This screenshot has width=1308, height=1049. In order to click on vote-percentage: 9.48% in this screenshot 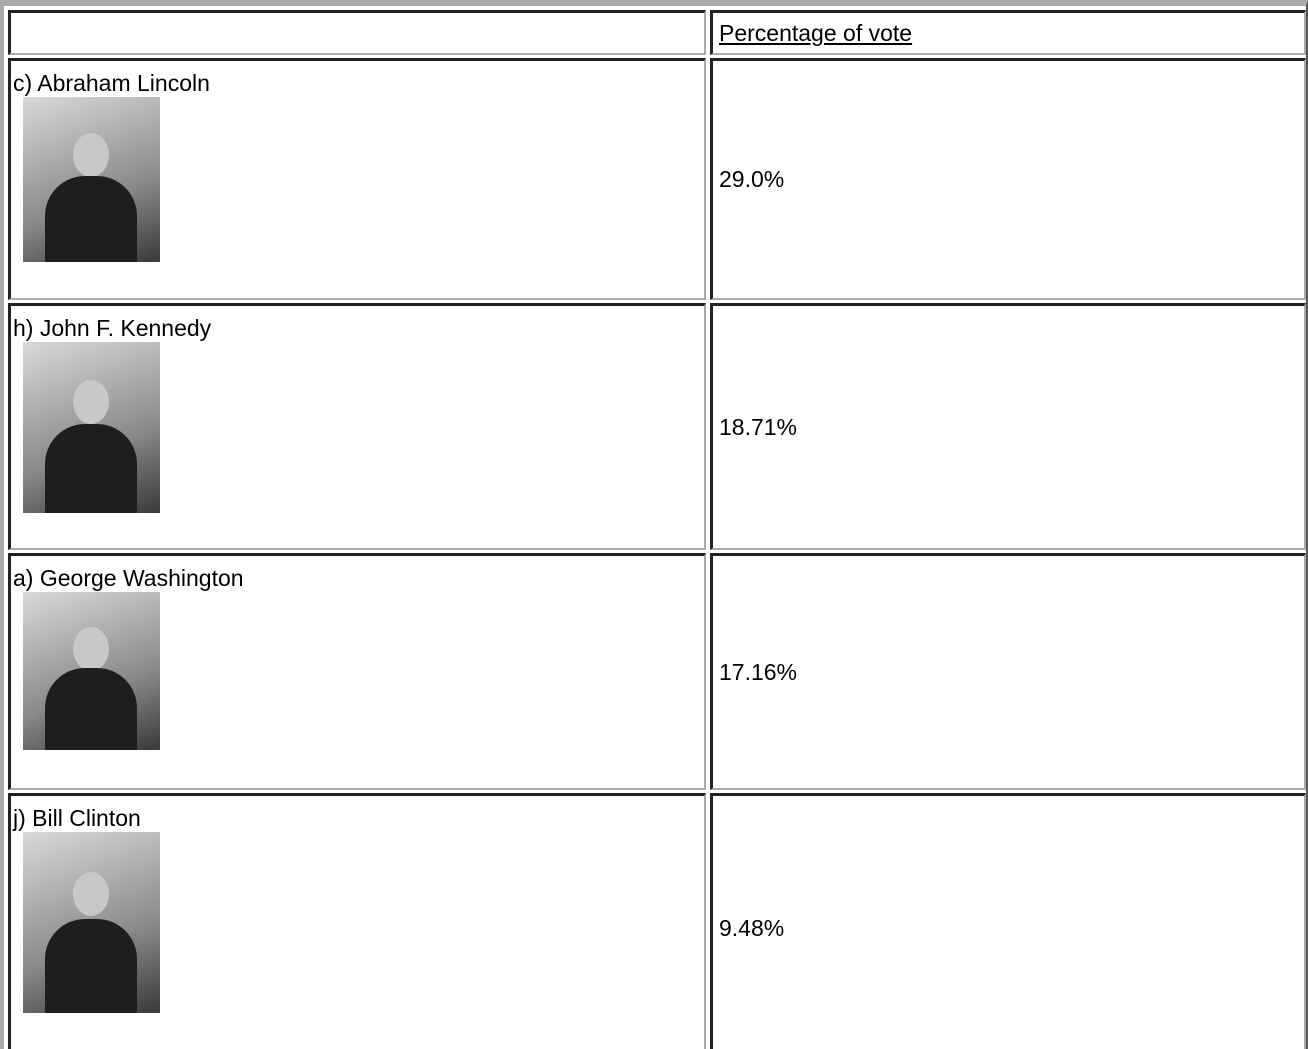, I will do `click(752, 928)`.